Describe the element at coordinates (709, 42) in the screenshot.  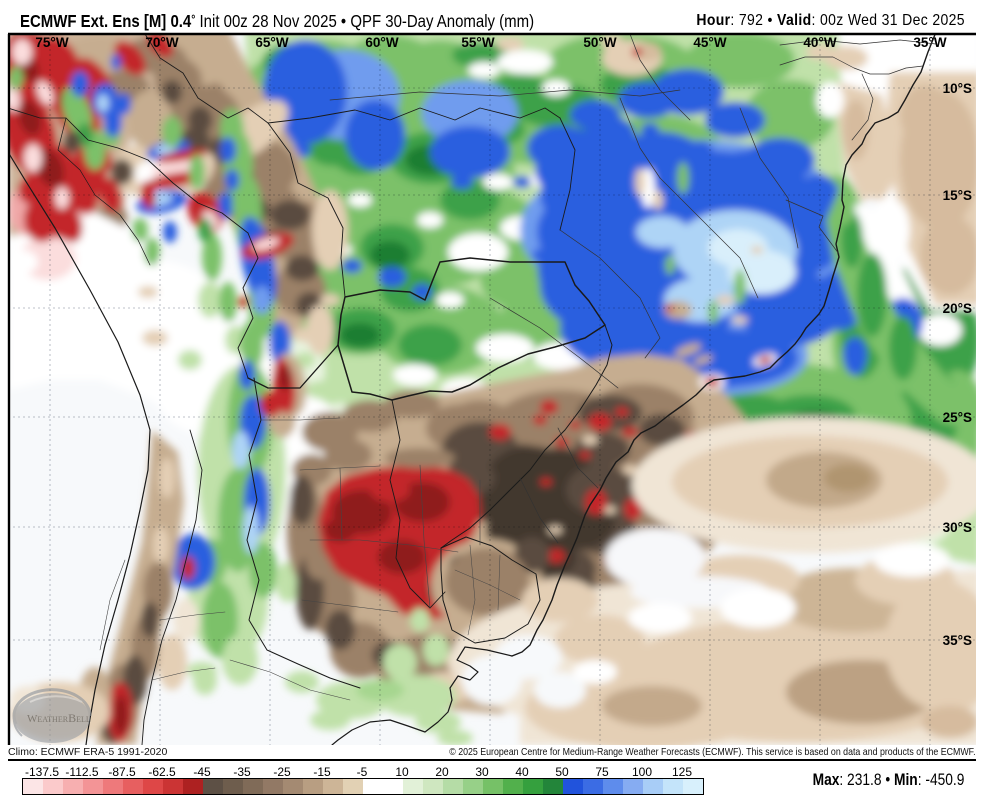
I see `svg-text: 45°W` at that location.